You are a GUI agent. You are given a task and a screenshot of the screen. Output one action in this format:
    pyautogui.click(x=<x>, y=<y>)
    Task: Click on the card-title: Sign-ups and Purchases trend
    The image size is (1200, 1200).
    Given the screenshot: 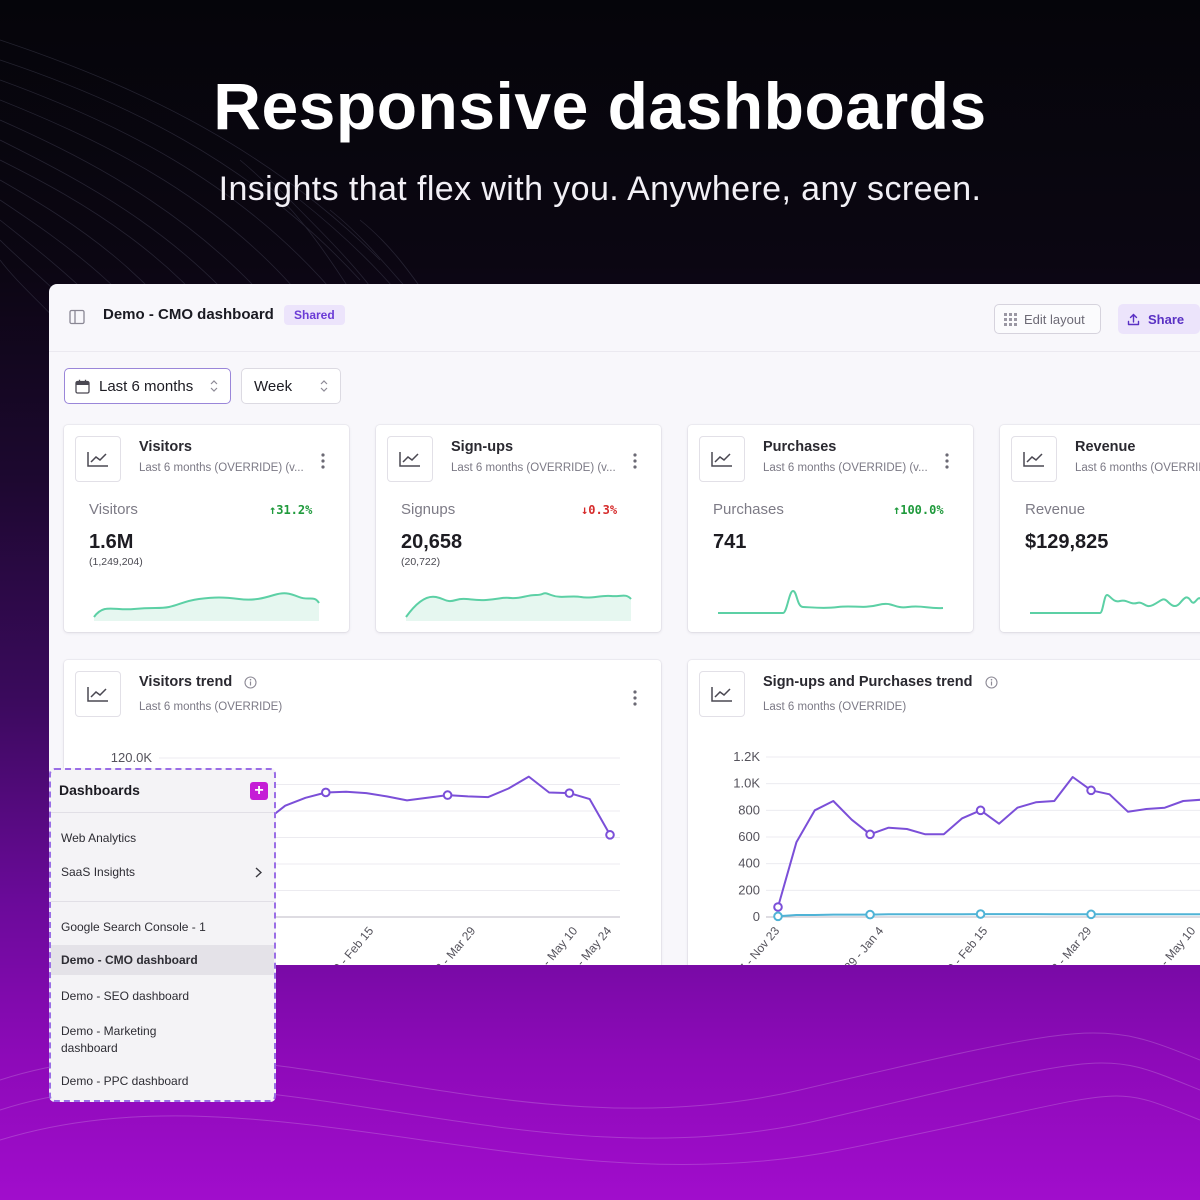 What is the action you would take?
    pyautogui.click(x=880, y=682)
    